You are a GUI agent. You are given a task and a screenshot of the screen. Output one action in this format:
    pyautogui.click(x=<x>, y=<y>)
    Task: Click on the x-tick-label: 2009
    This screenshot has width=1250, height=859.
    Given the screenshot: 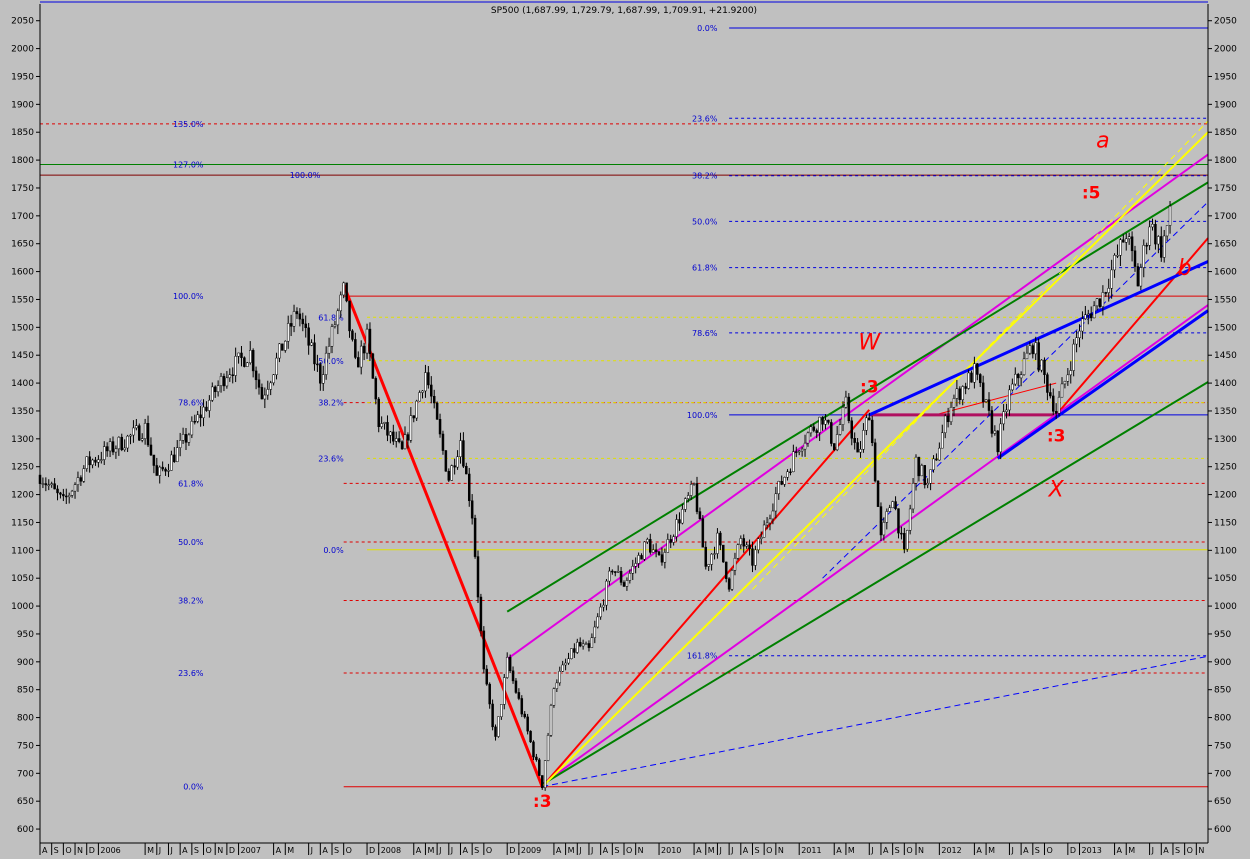 What is the action you would take?
    pyautogui.click(x=531, y=850)
    